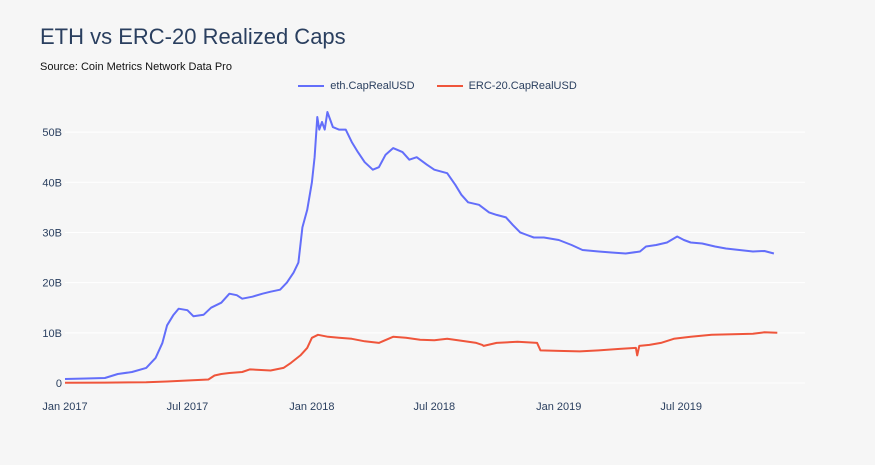  I want to click on y-tick-label: 30B, so click(52, 233).